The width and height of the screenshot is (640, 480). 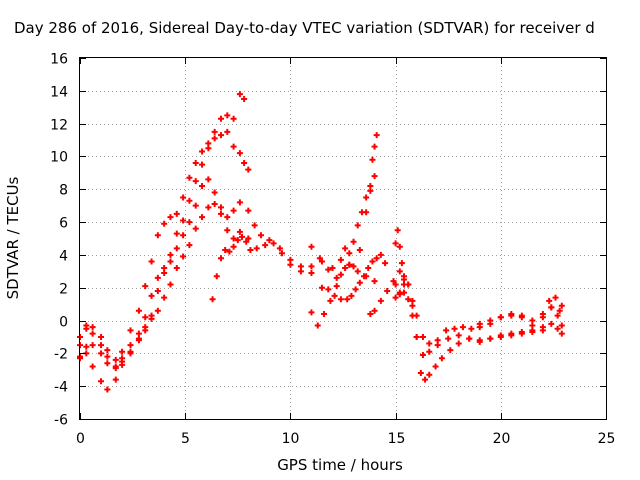 What do you see at coordinates (63, 323) in the screenshot?
I see `y-tick-label: 0` at bounding box center [63, 323].